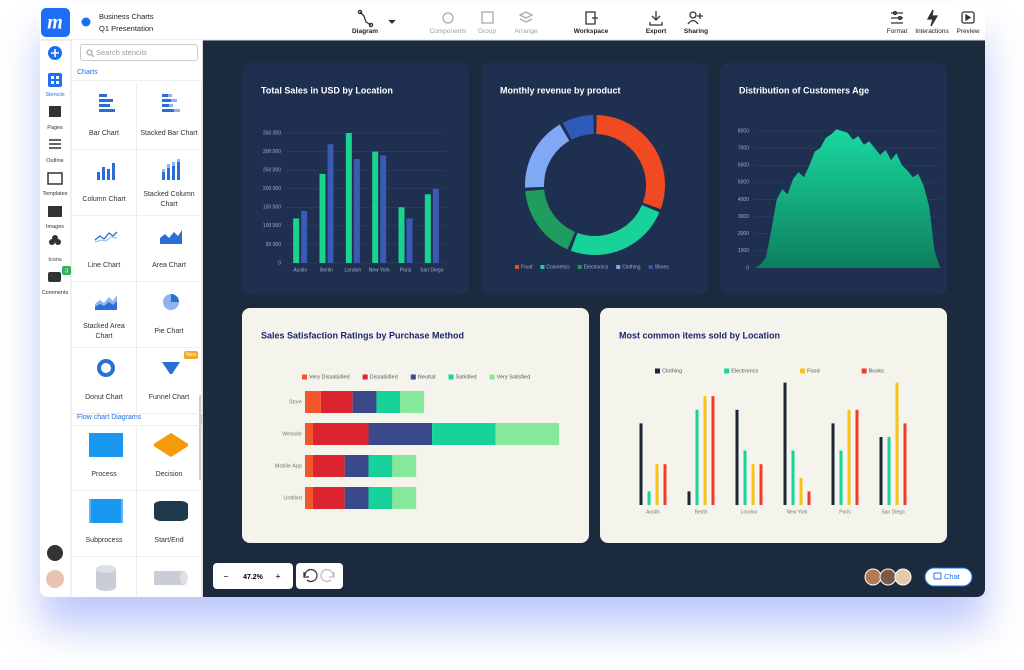  I want to click on rail-icons, so click(58, 330).